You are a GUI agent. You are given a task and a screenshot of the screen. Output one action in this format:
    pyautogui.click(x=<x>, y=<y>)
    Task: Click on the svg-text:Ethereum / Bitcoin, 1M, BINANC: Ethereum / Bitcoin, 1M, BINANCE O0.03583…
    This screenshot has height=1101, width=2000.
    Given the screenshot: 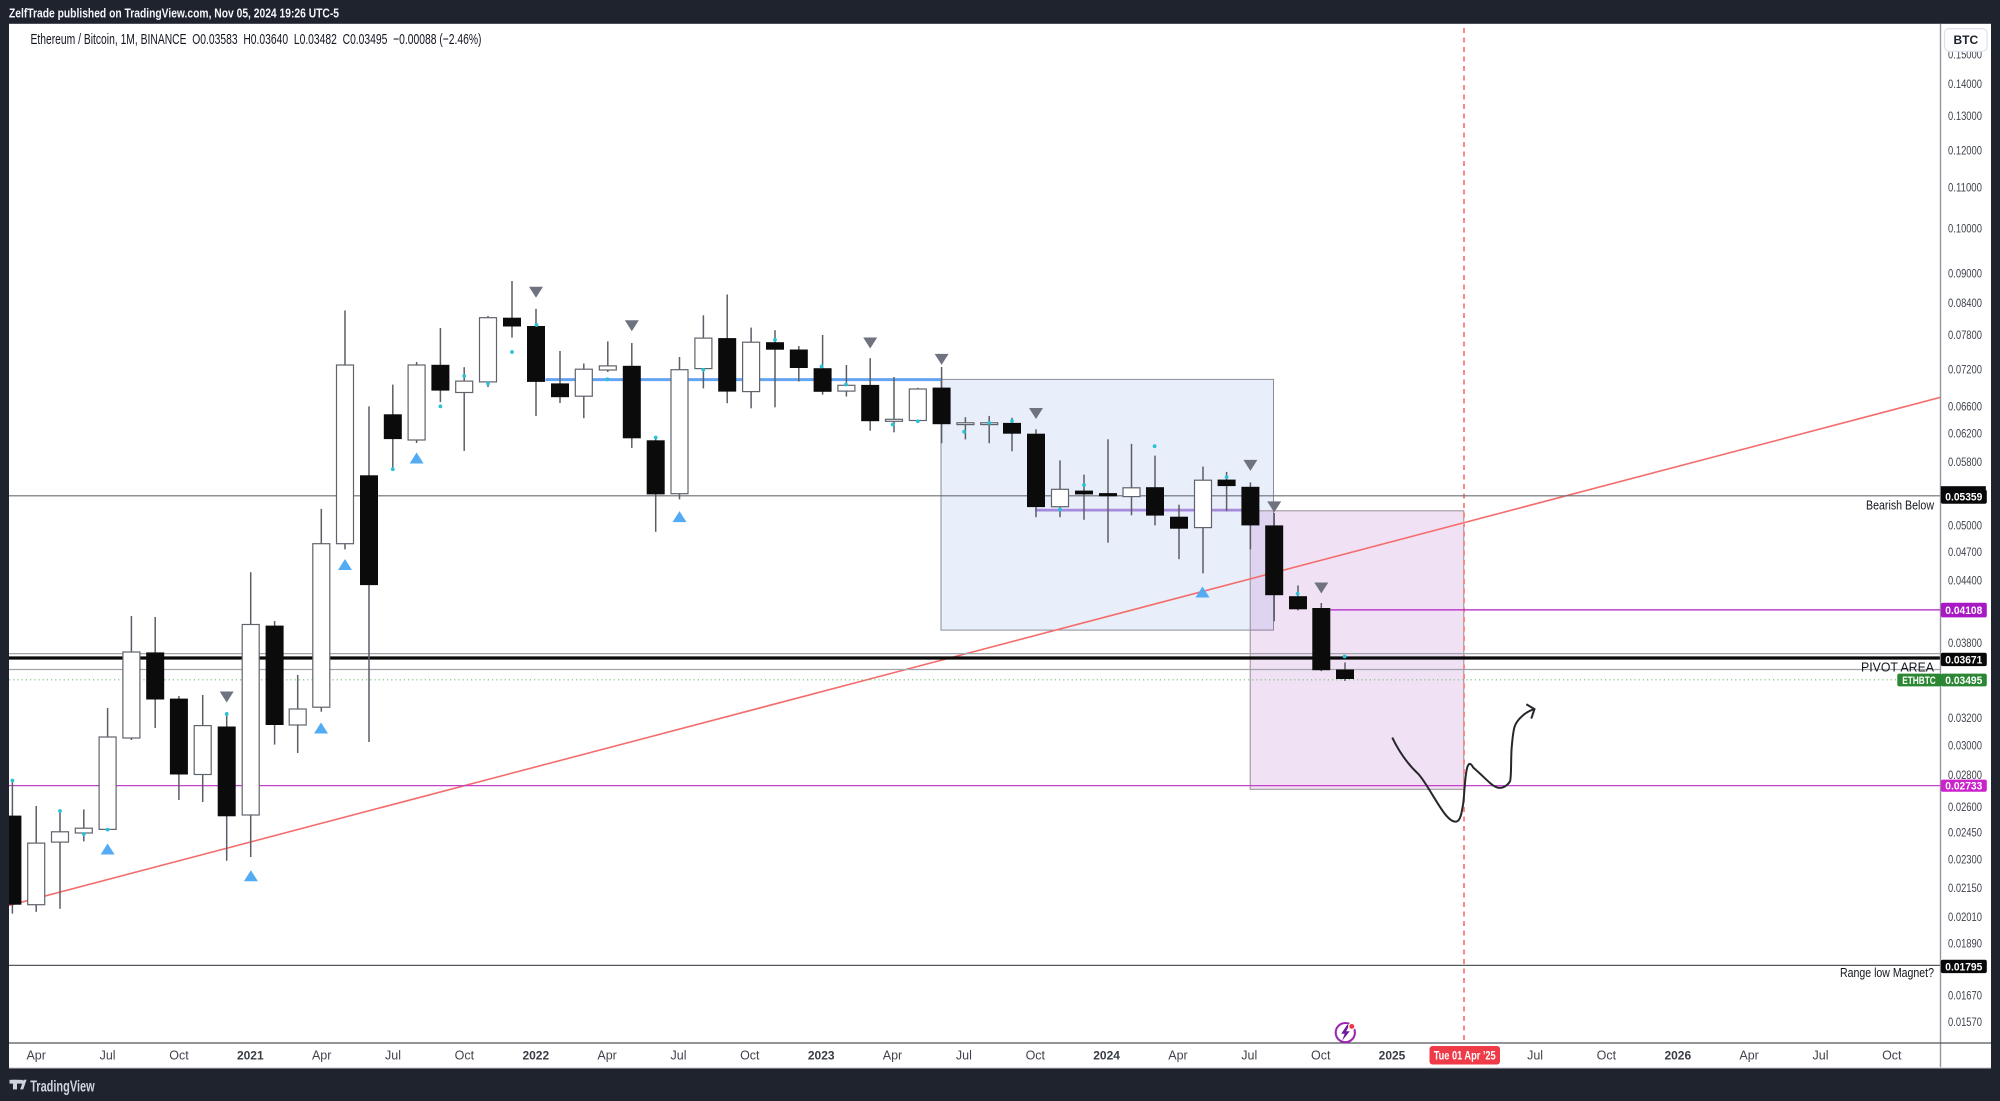 What is the action you would take?
    pyautogui.click(x=256, y=39)
    